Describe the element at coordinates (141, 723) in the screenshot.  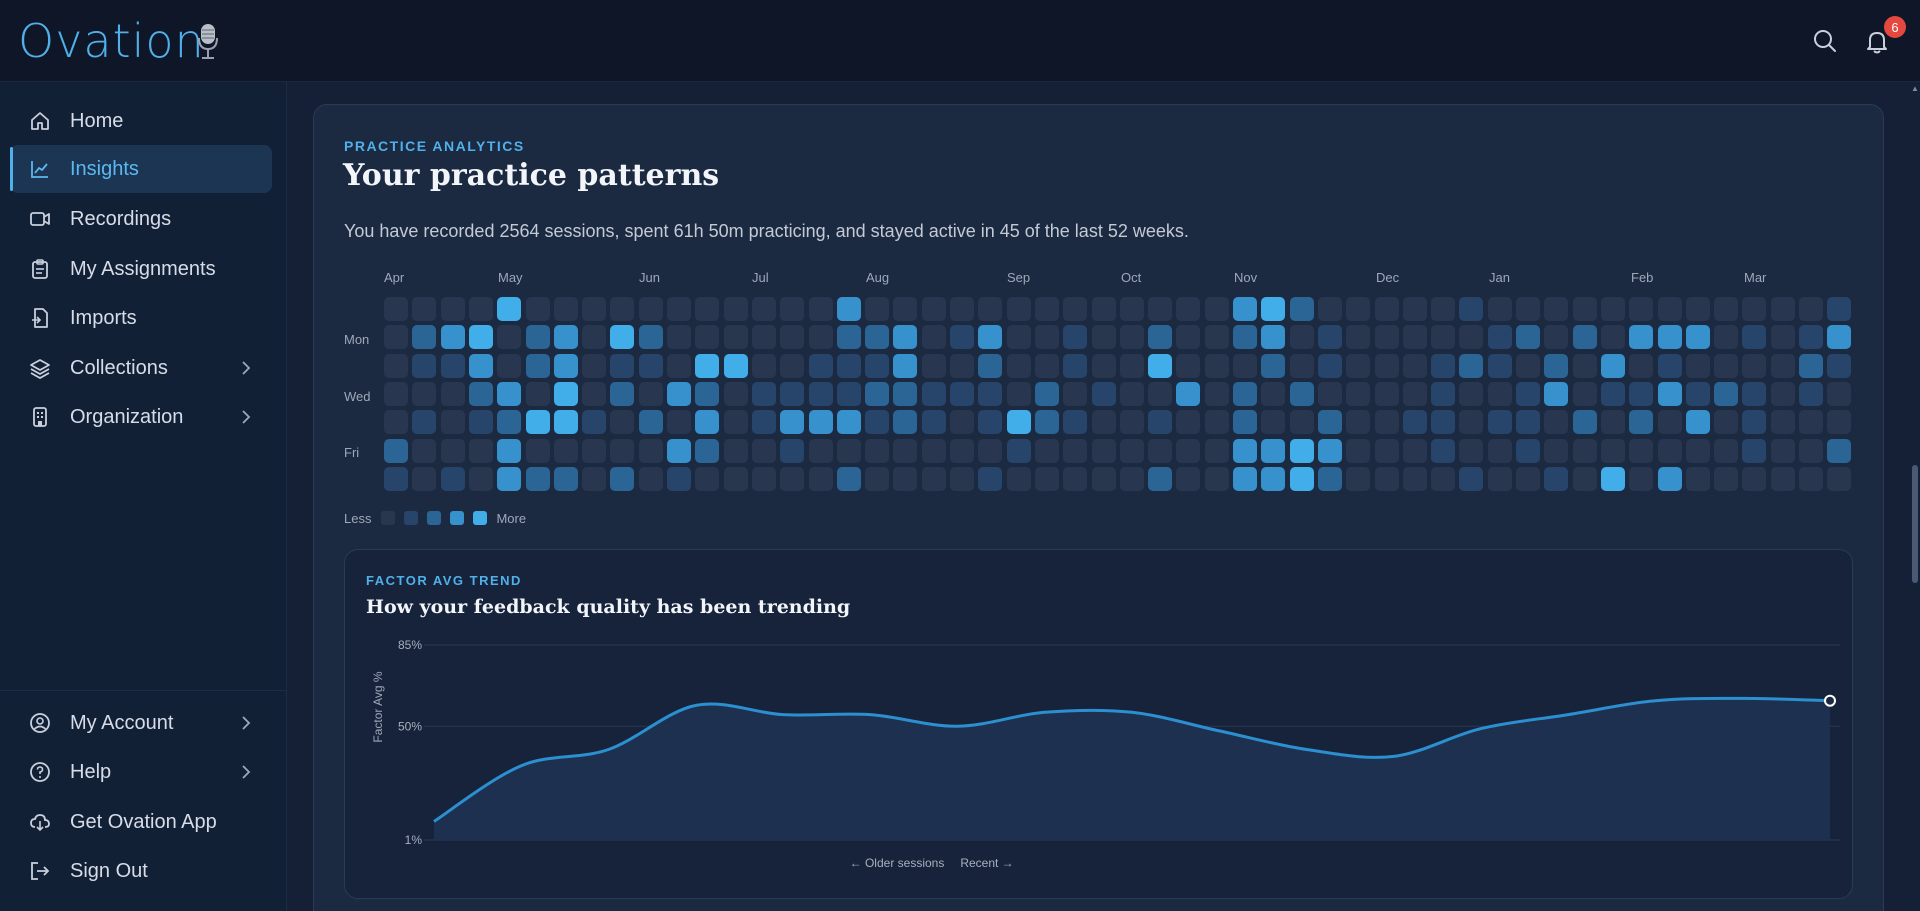
I see `sidebar-item-my-account: My Account` at that location.